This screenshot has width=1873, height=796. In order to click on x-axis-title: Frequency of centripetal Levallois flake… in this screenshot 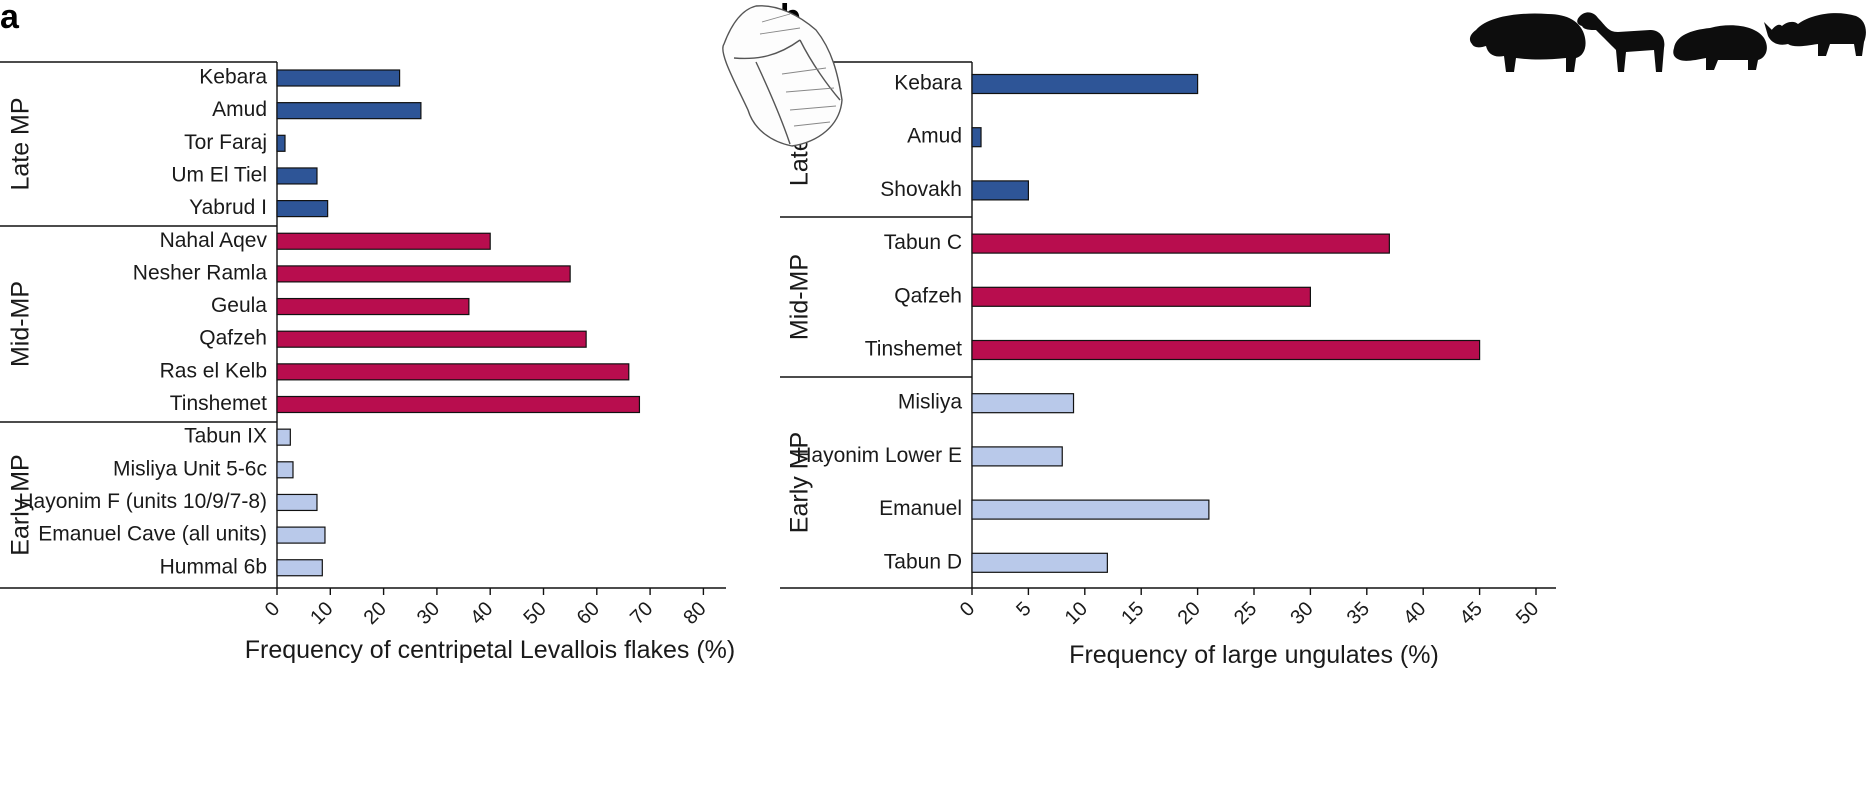, I will do `click(490, 650)`.